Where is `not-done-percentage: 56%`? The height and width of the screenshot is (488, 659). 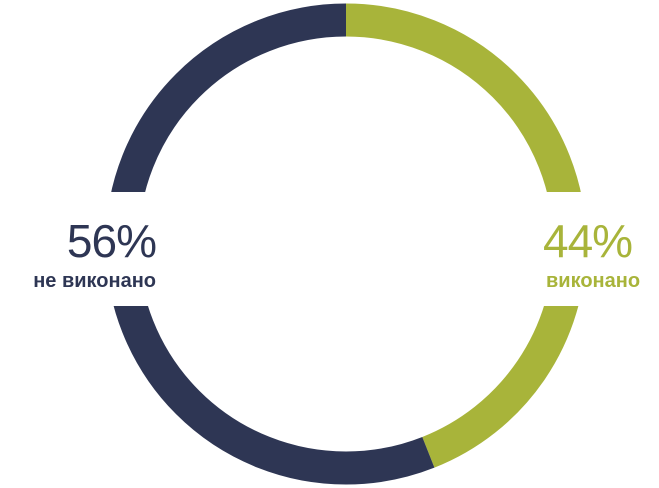
not-done-percentage: 56% is located at coordinates (111, 241).